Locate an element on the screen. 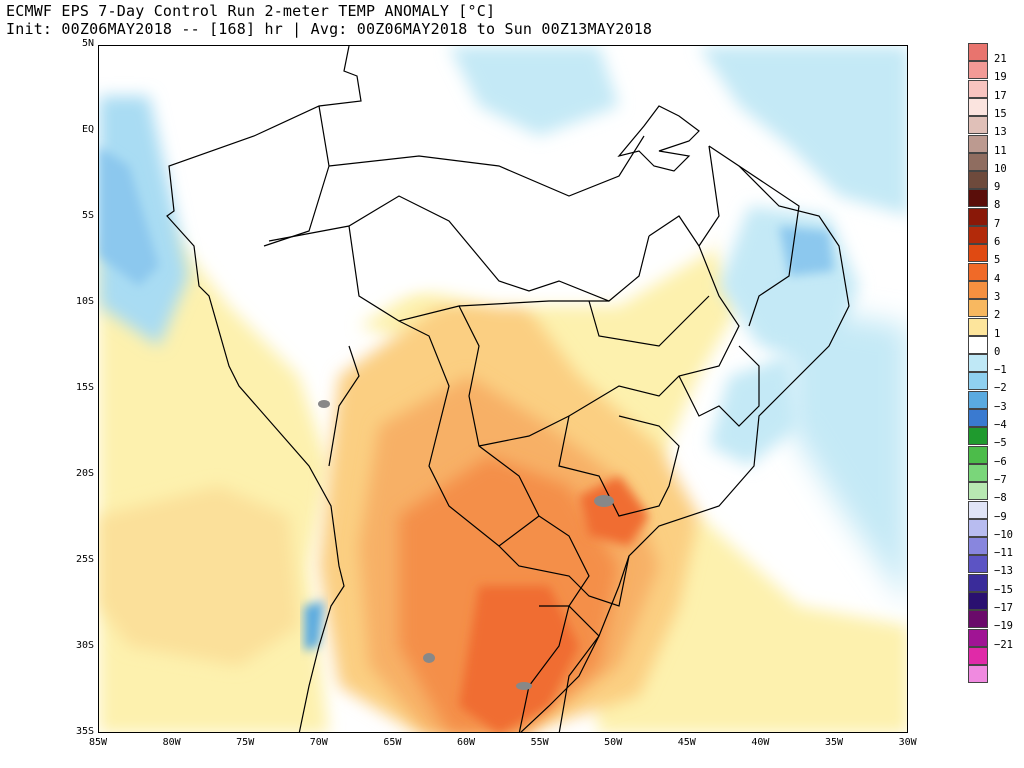  colorbar-label: −21 is located at coordinates (1003, 644).